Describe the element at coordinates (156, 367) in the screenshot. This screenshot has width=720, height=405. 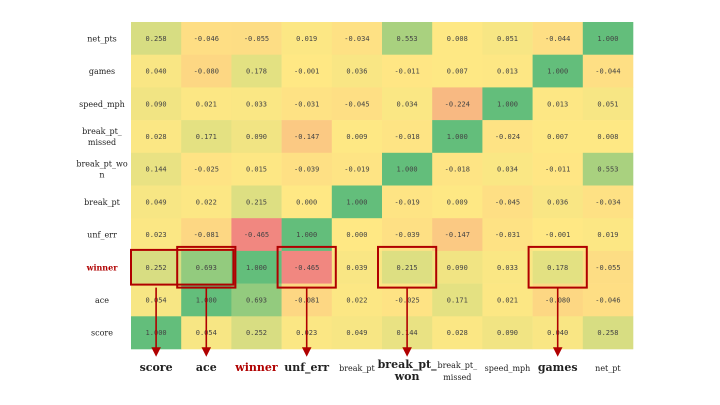
I see `col-label-score: score` at that location.